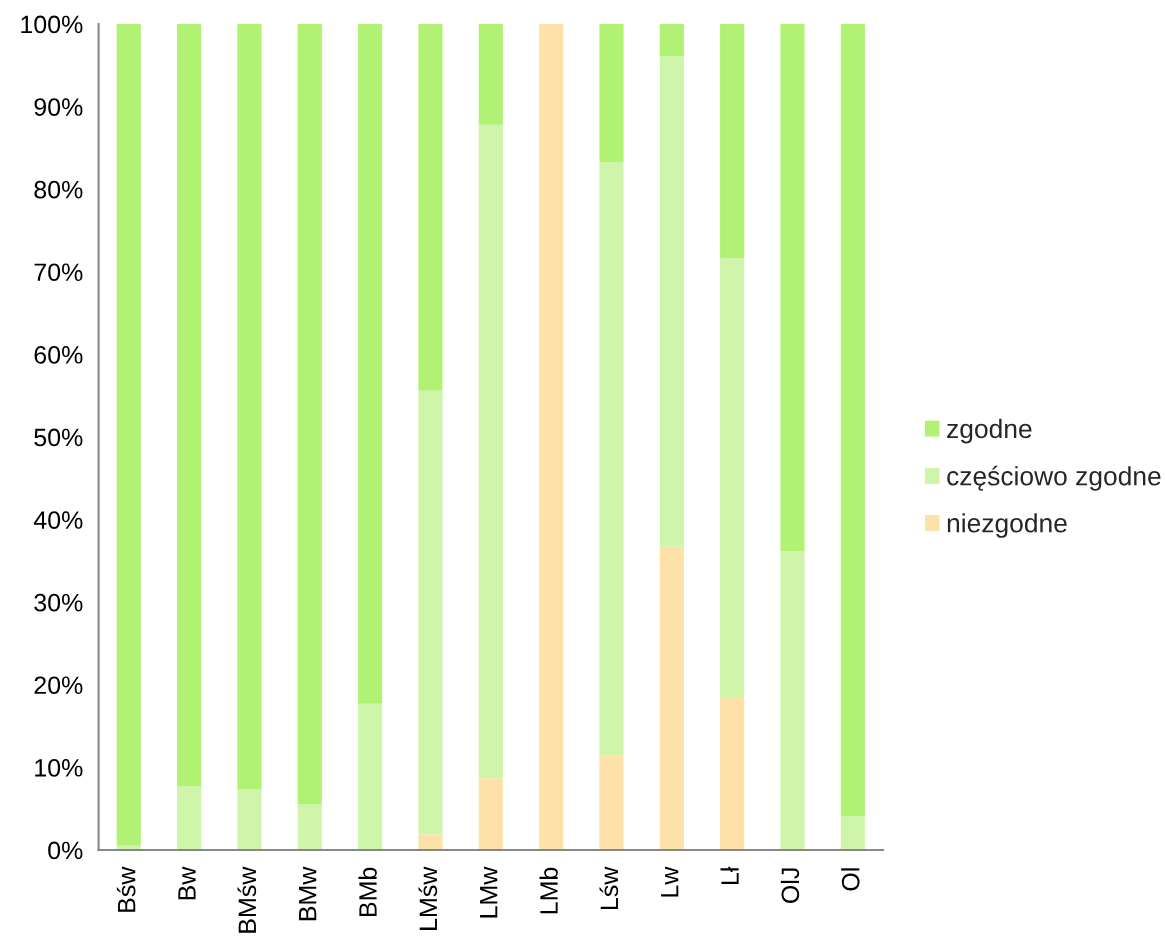  I want to click on y-tick-label: 80%, so click(58, 189).